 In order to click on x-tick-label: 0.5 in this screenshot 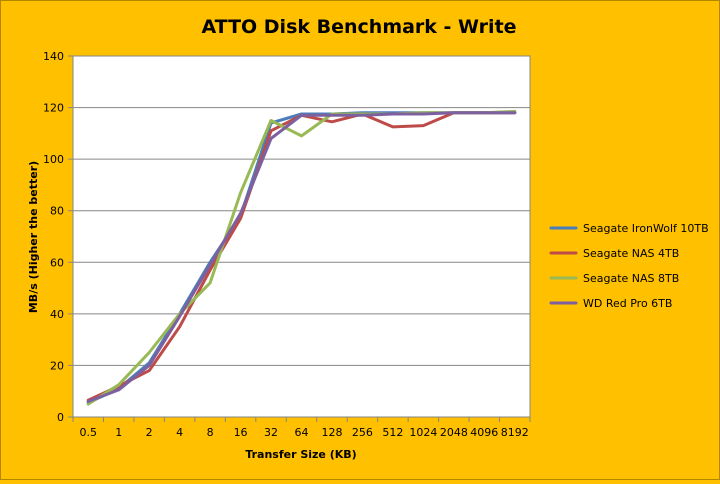, I will do `click(88, 432)`.